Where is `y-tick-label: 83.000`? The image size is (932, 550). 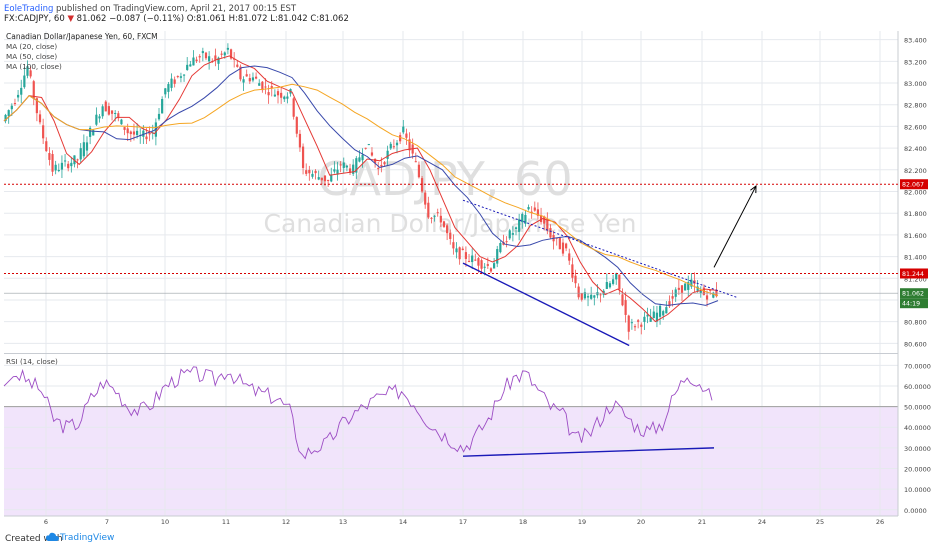
y-tick-label: 83.000 is located at coordinates (915, 84).